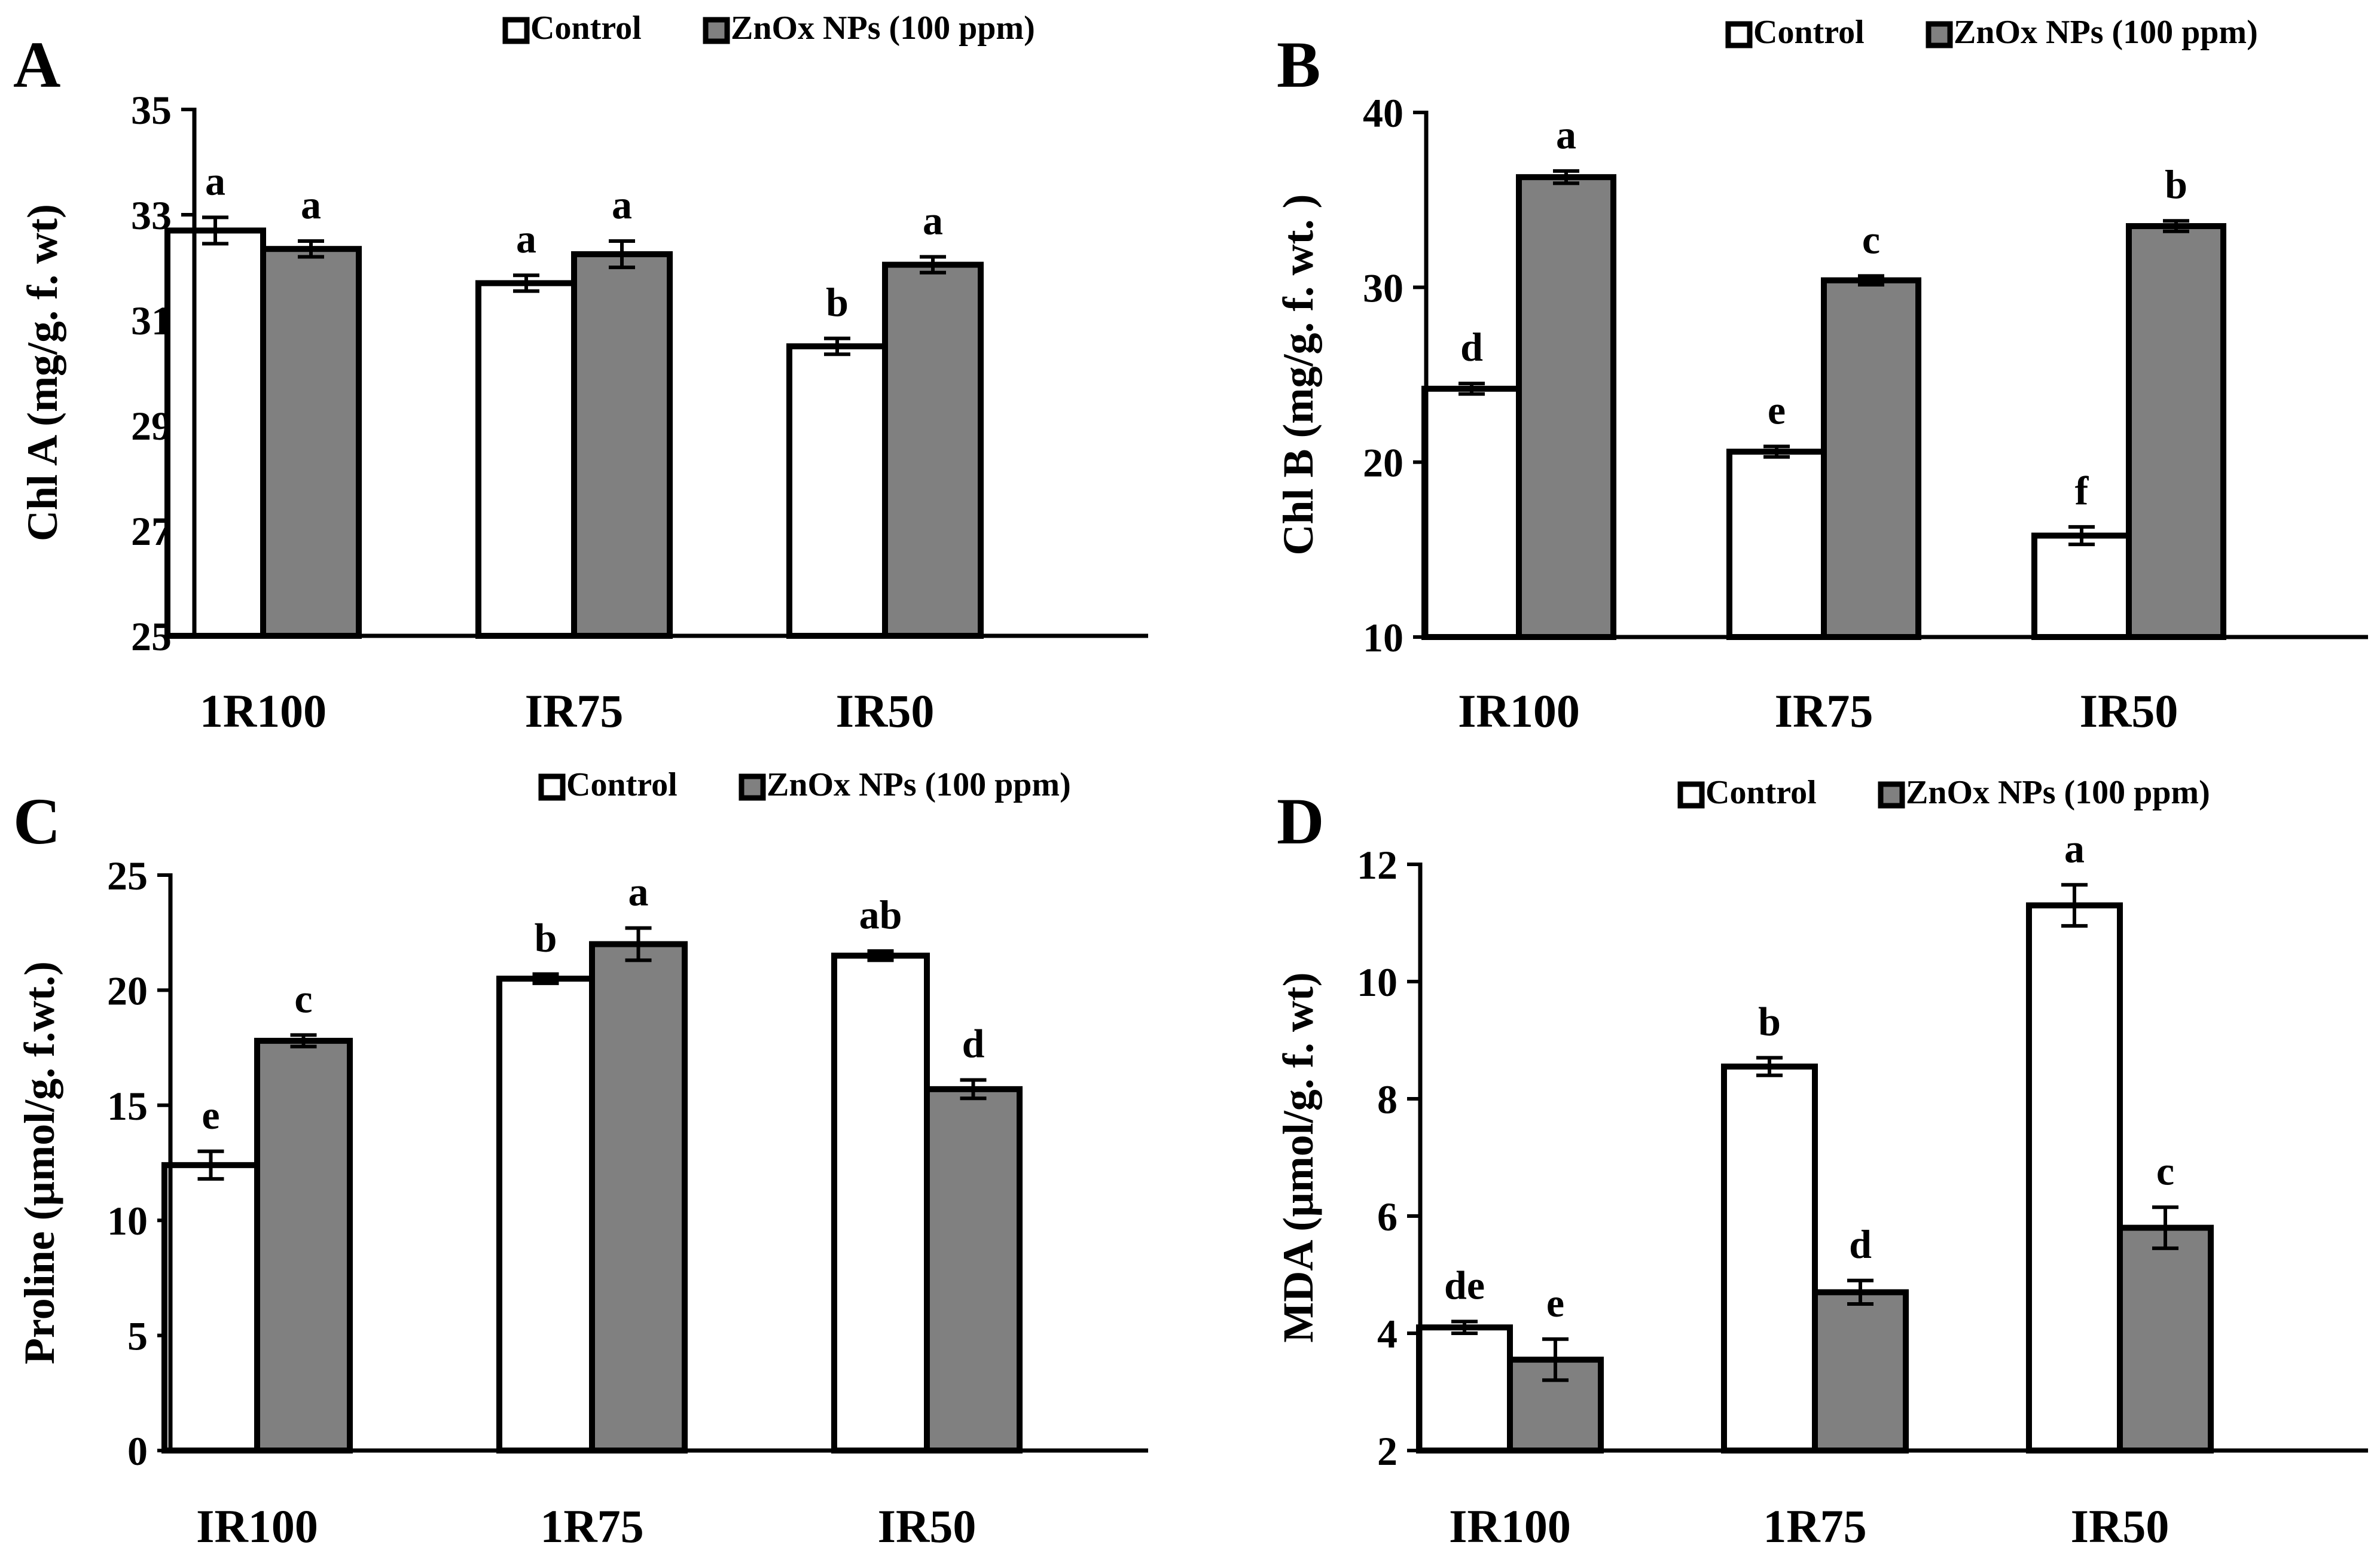 The width and height of the screenshot is (2380, 1554). Describe the element at coordinates (1298, 375) in the screenshot. I see `y-axis-title: Chl B (mg/g. f. wt. )` at that location.